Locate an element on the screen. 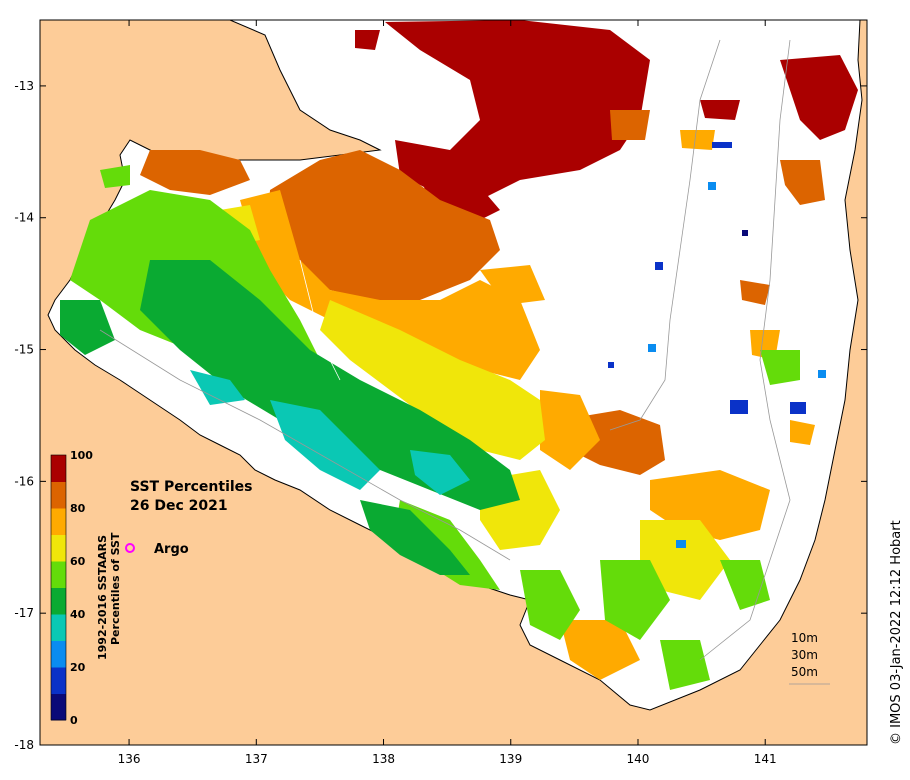  colorbar-tick-label: 100 is located at coordinates (81, 455).